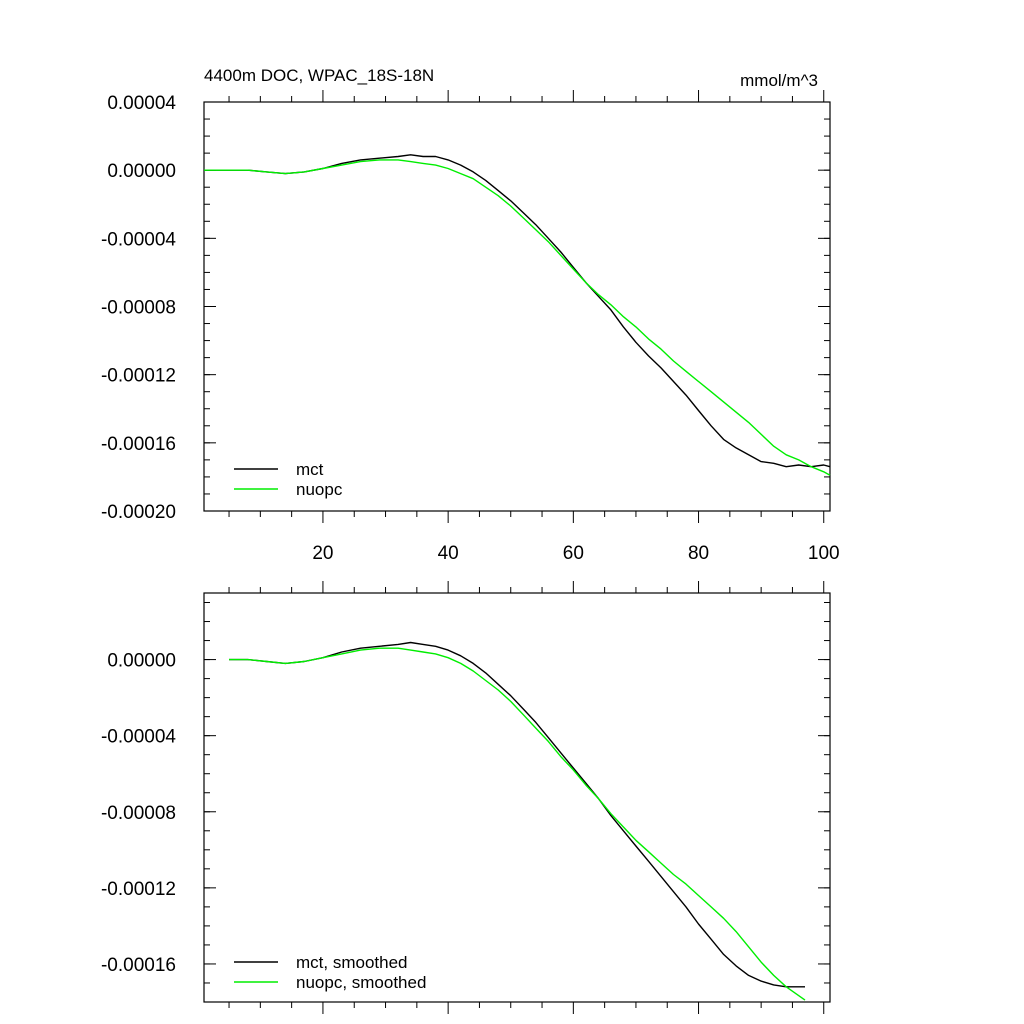 The image size is (1024, 1024). I want to click on y-tick-label: -0.00020, so click(138, 512).